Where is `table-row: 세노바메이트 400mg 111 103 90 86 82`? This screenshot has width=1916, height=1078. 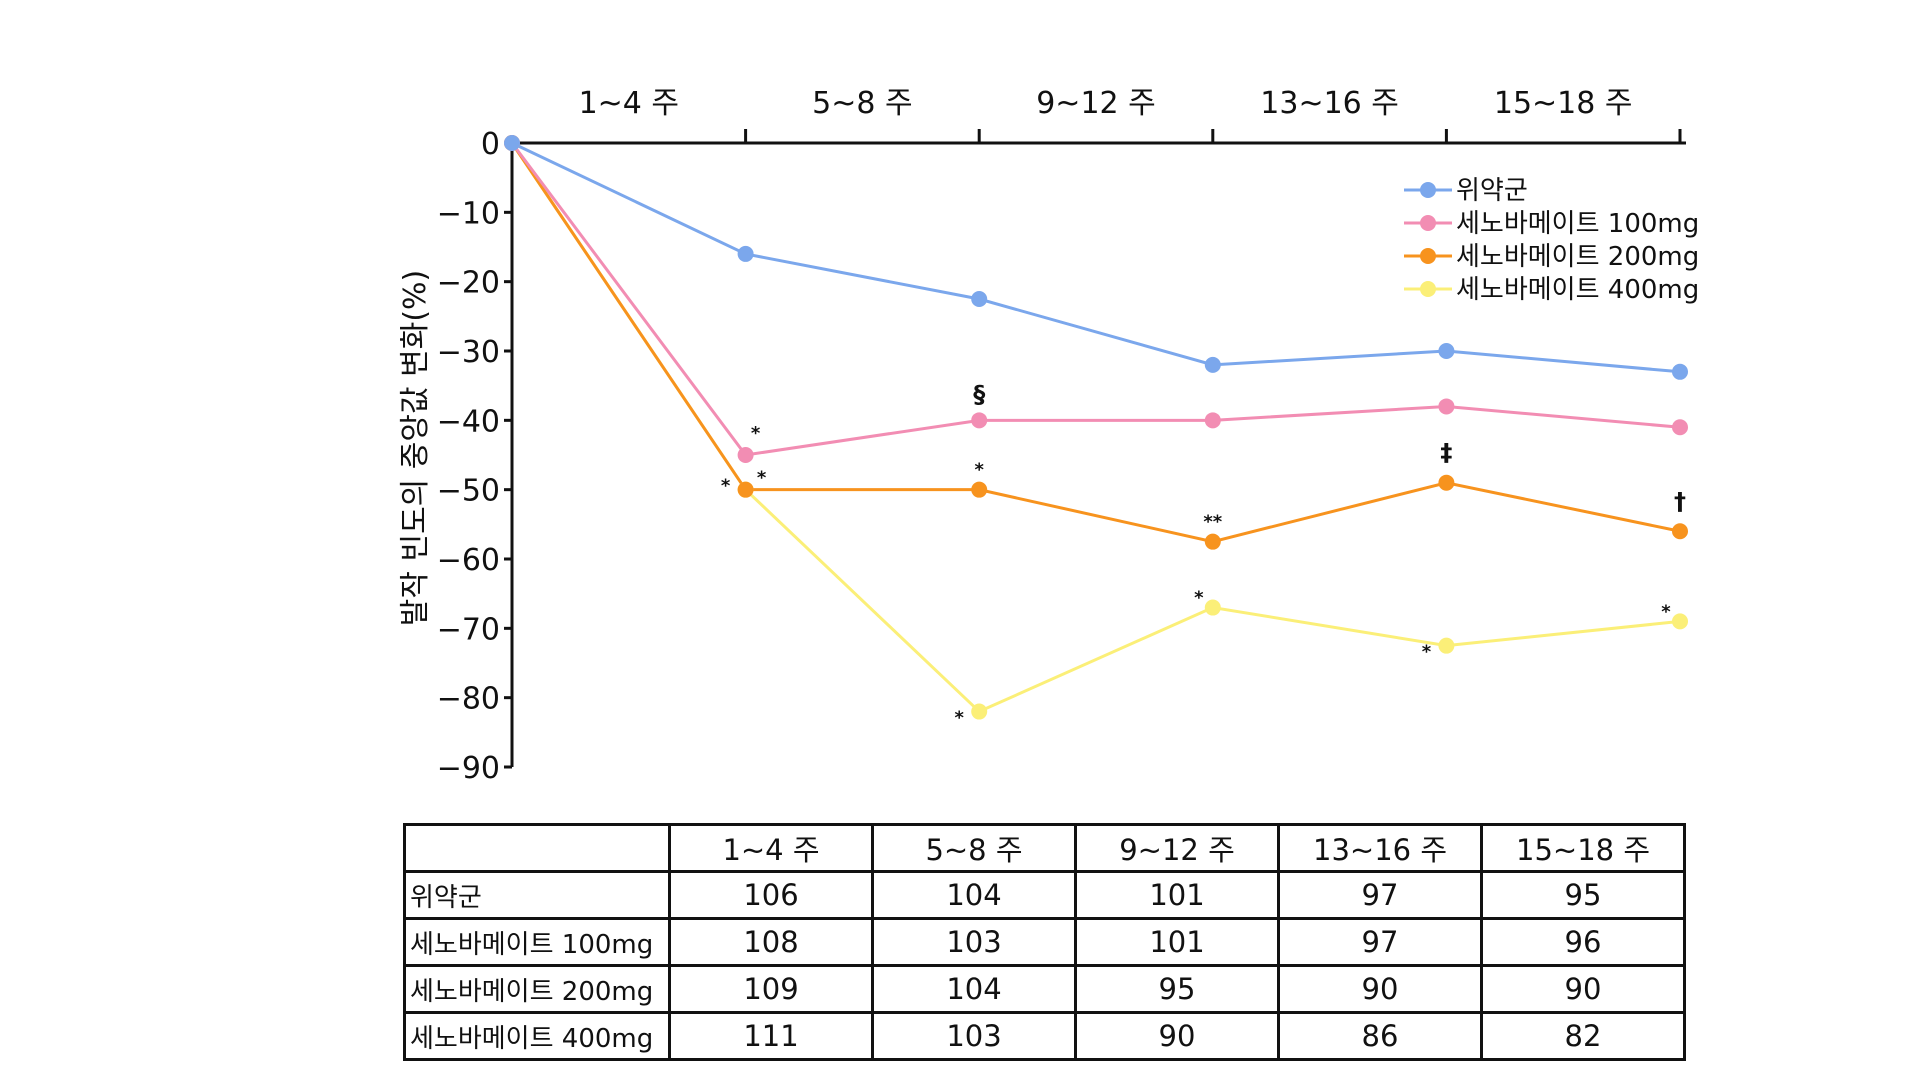
table-row: 세노바메이트 400mg 111 103 90 86 82 is located at coordinates (1044, 1036).